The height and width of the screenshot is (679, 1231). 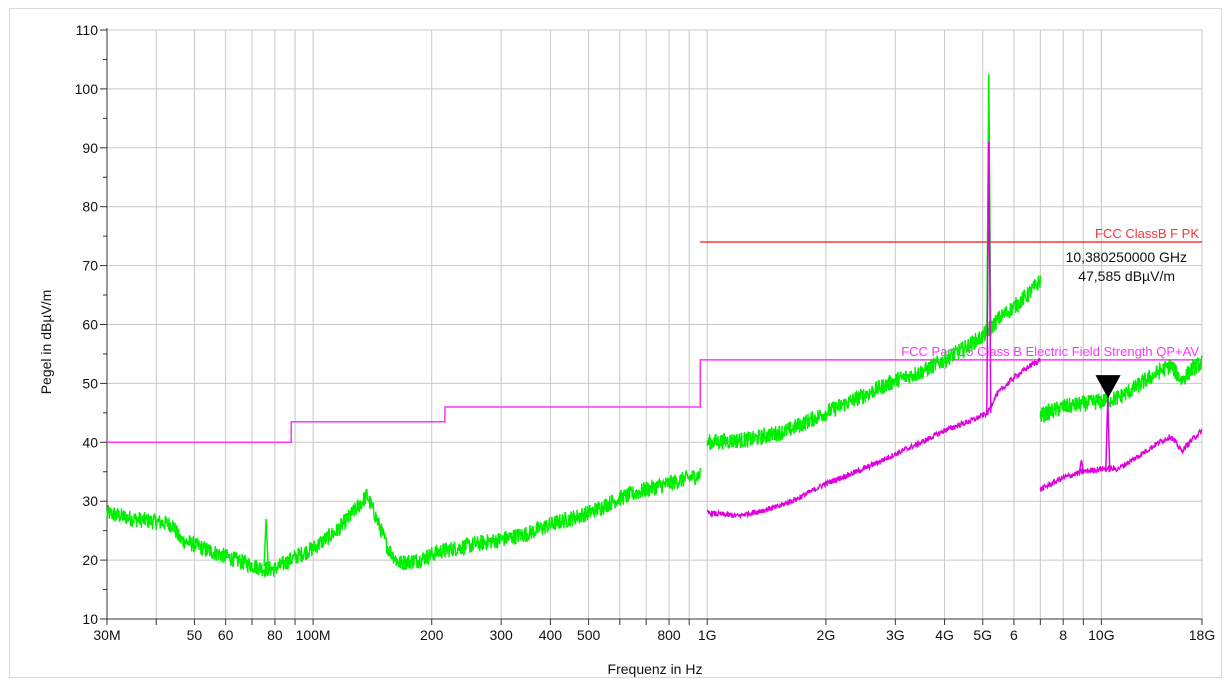 I want to click on y-tick-label: 110, so click(x=87, y=30).